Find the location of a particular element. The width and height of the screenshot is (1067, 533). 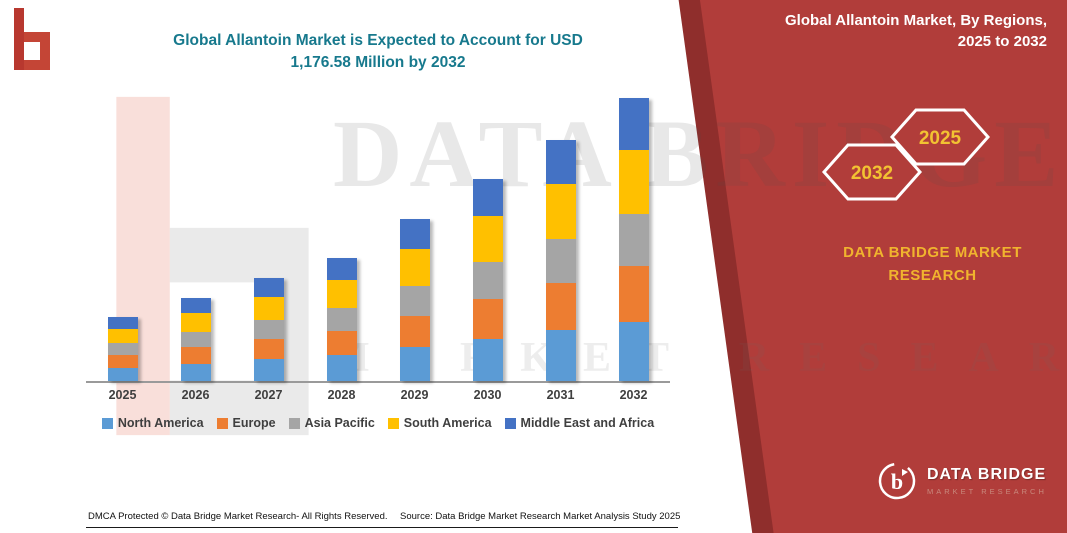

legend-item: South America is located at coordinates (439, 423).